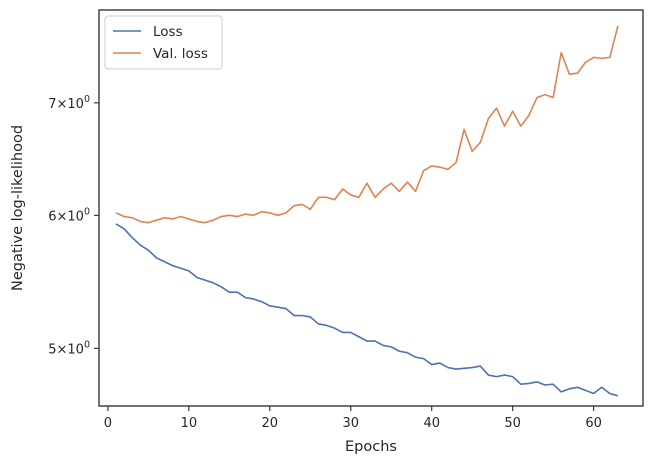  I want to click on x-tick-label: 60, so click(593, 423).